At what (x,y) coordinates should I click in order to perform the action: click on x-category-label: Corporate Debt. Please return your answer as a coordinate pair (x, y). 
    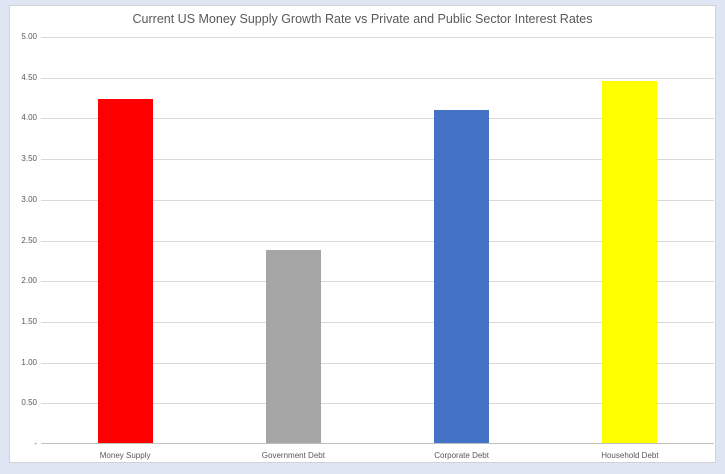
    Looking at the image, I should click on (461, 455).